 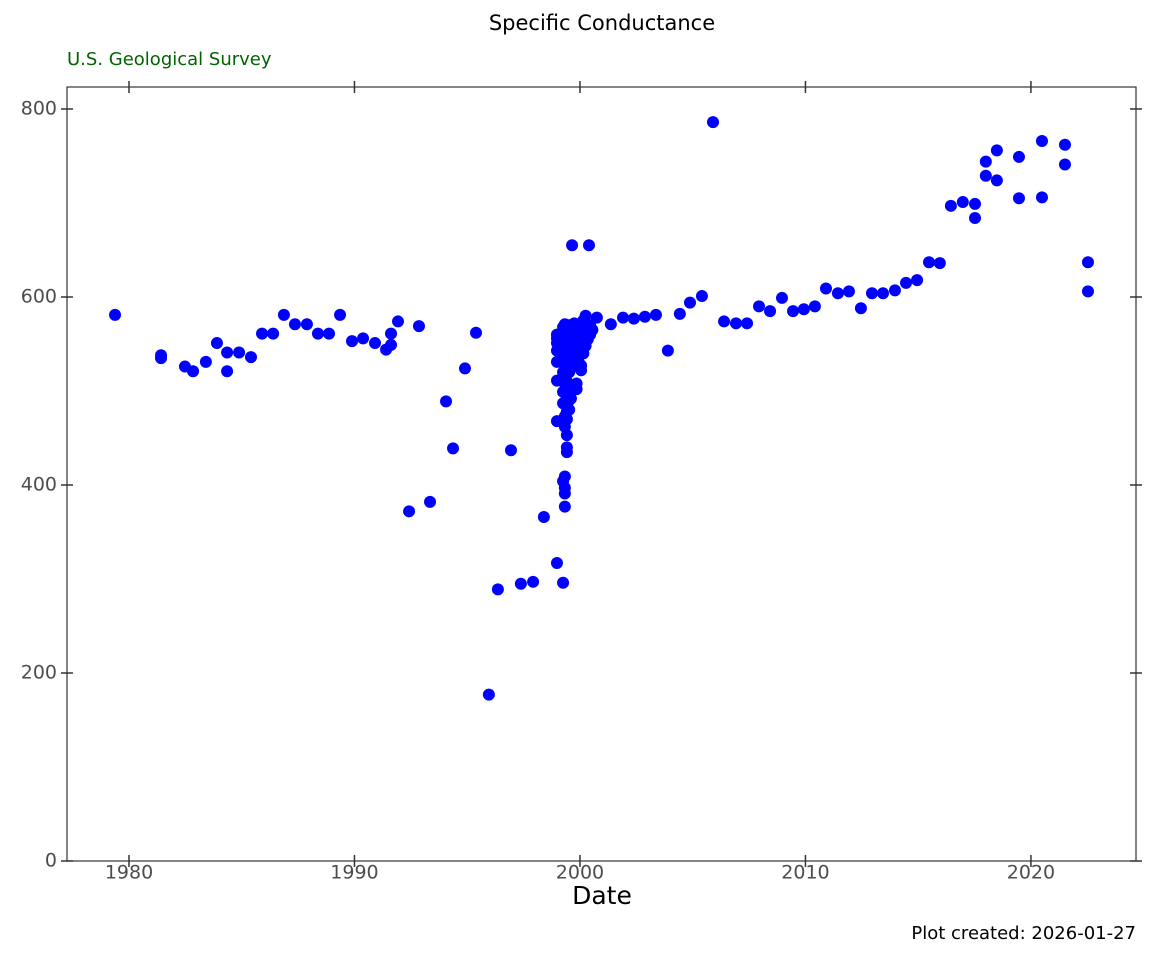 What do you see at coordinates (602, 895) in the screenshot?
I see `x-axis-label: Date` at bounding box center [602, 895].